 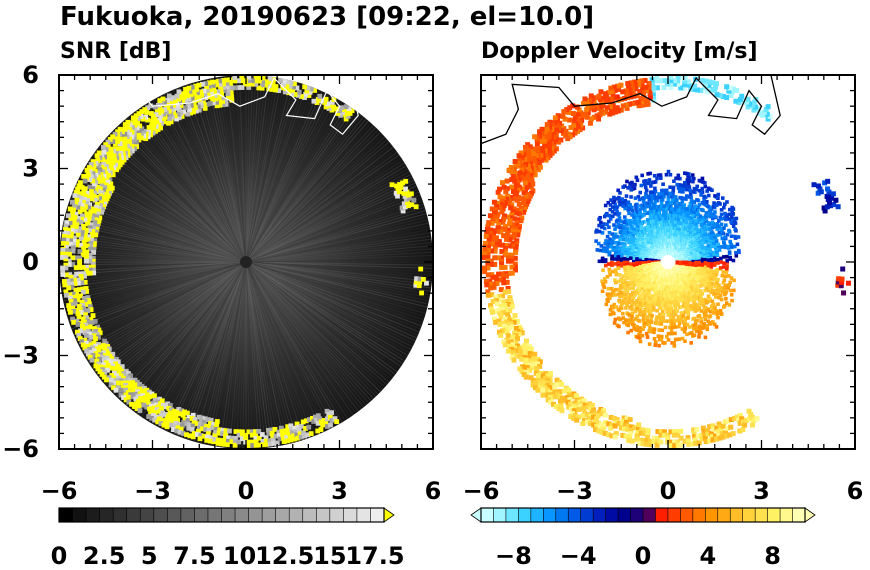 I want to click on snr-radar-center, so click(x=246, y=262).